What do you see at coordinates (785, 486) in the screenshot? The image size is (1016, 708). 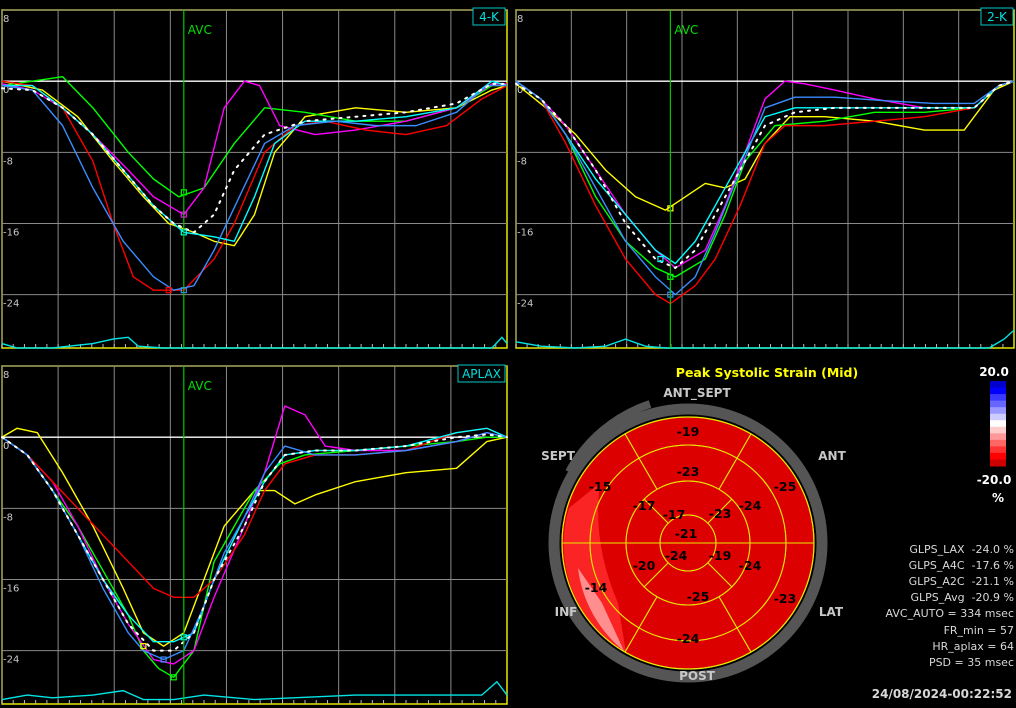 I see `basal-segment-value: -25` at bounding box center [785, 486].